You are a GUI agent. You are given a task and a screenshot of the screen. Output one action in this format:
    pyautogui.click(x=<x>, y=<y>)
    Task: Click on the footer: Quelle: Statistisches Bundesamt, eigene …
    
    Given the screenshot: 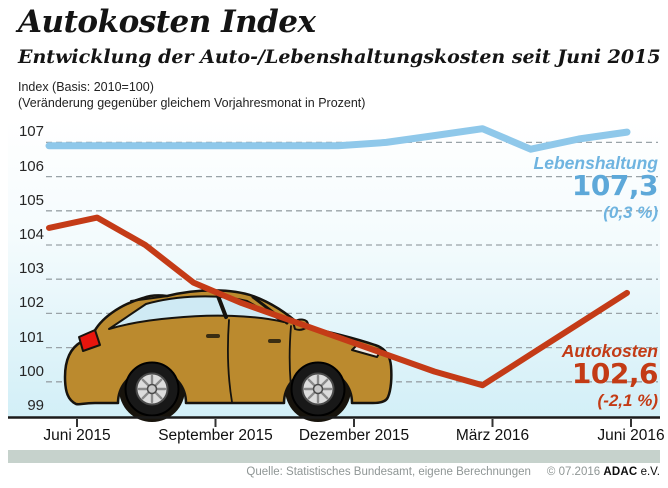 What is the action you would take?
    pyautogui.click(x=330, y=472)
    